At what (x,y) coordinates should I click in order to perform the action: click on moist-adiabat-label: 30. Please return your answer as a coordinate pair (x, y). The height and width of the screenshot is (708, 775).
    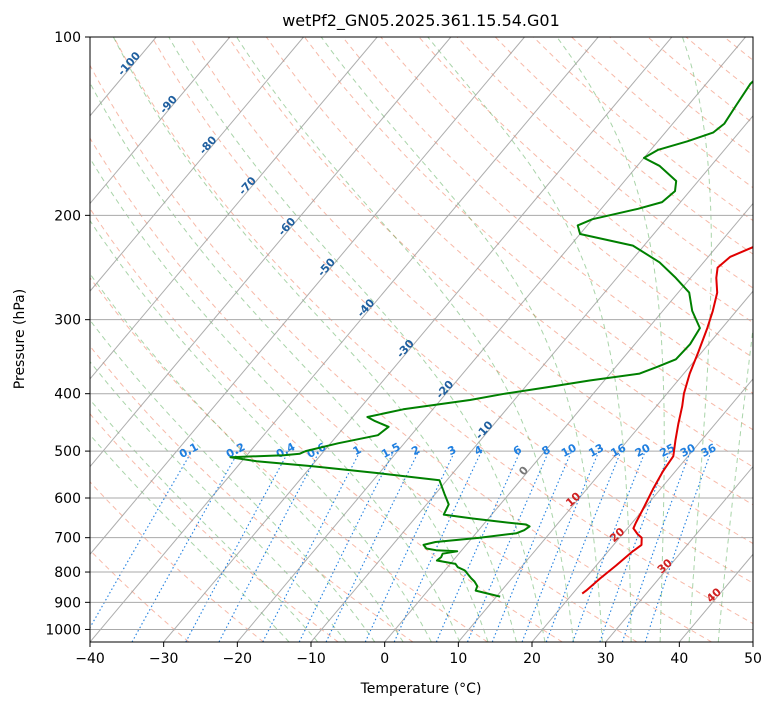
    Looking at the image, I should click on (665, 566).